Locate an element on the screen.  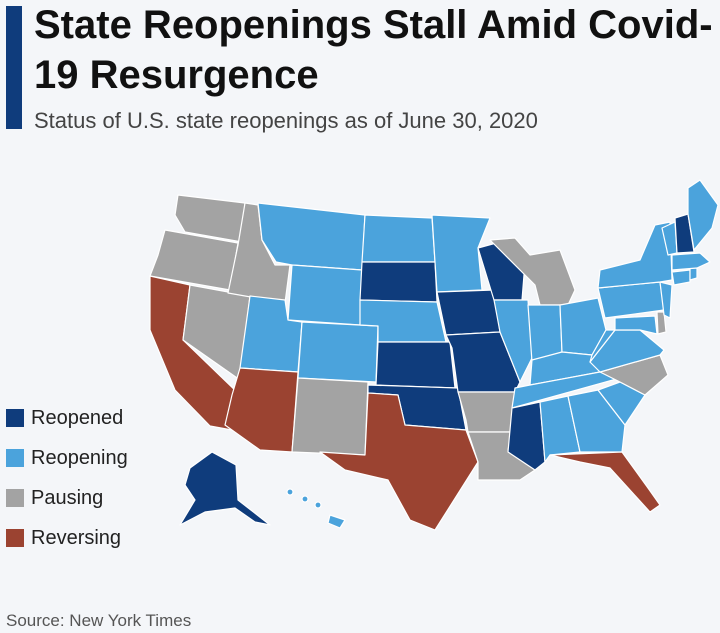
title-accent-bar is located at coordinates (14, 67).